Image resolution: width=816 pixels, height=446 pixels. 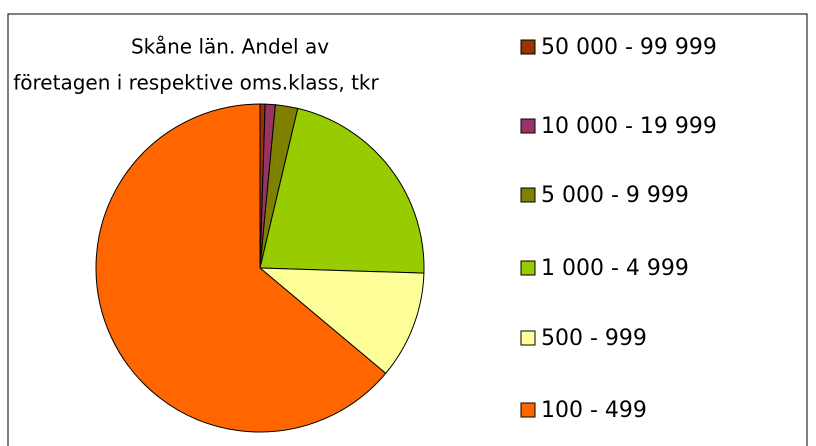 What do you see at coordinates (615, 268) in the screenshot?
I see `legend-label: 1 000 - 4 999` at bounding box center [615, 268].